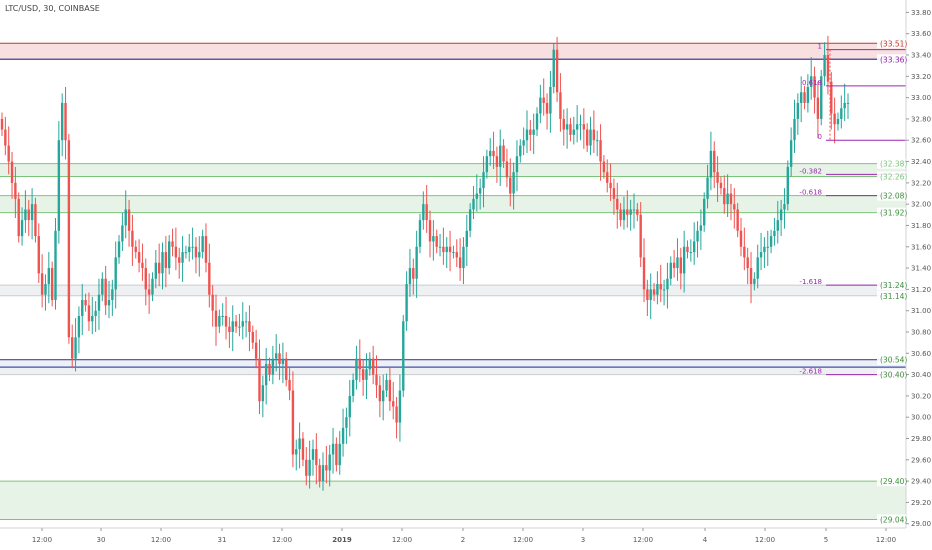  I want to click on y-tick-label: 31.00, so click(921, 311).